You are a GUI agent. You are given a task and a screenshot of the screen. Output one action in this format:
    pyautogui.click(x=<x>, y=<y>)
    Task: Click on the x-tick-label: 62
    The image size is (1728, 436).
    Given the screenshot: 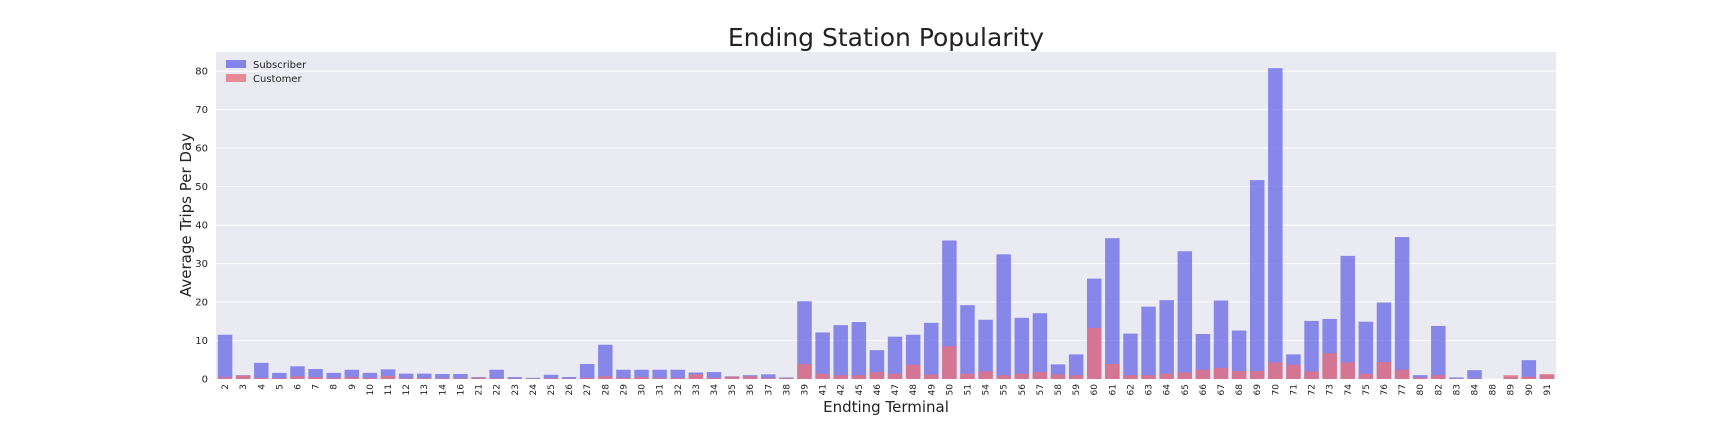 What is the action you would take?
    pyautogui.click(x=1131, y=389)
    